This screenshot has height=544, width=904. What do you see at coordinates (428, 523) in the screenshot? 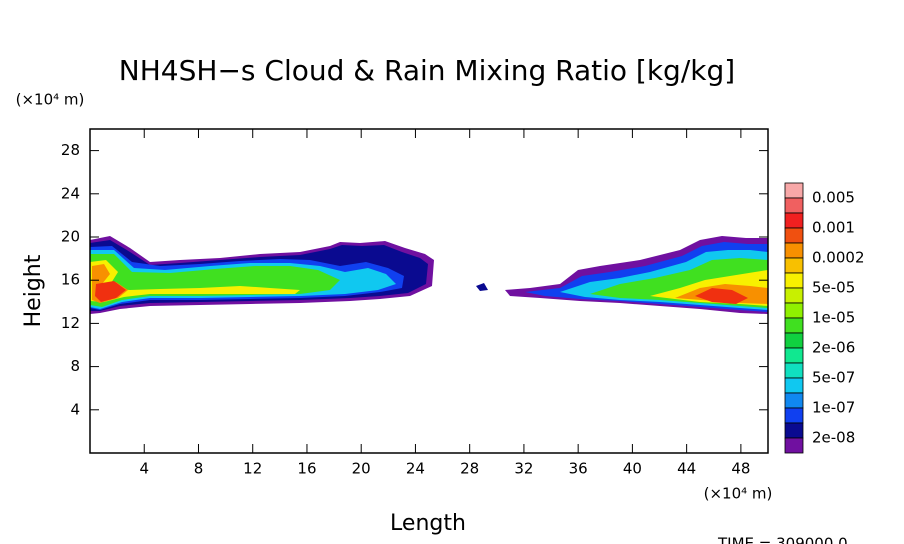
I see `x-axis-label: Length` at bounding box center [428, 523].